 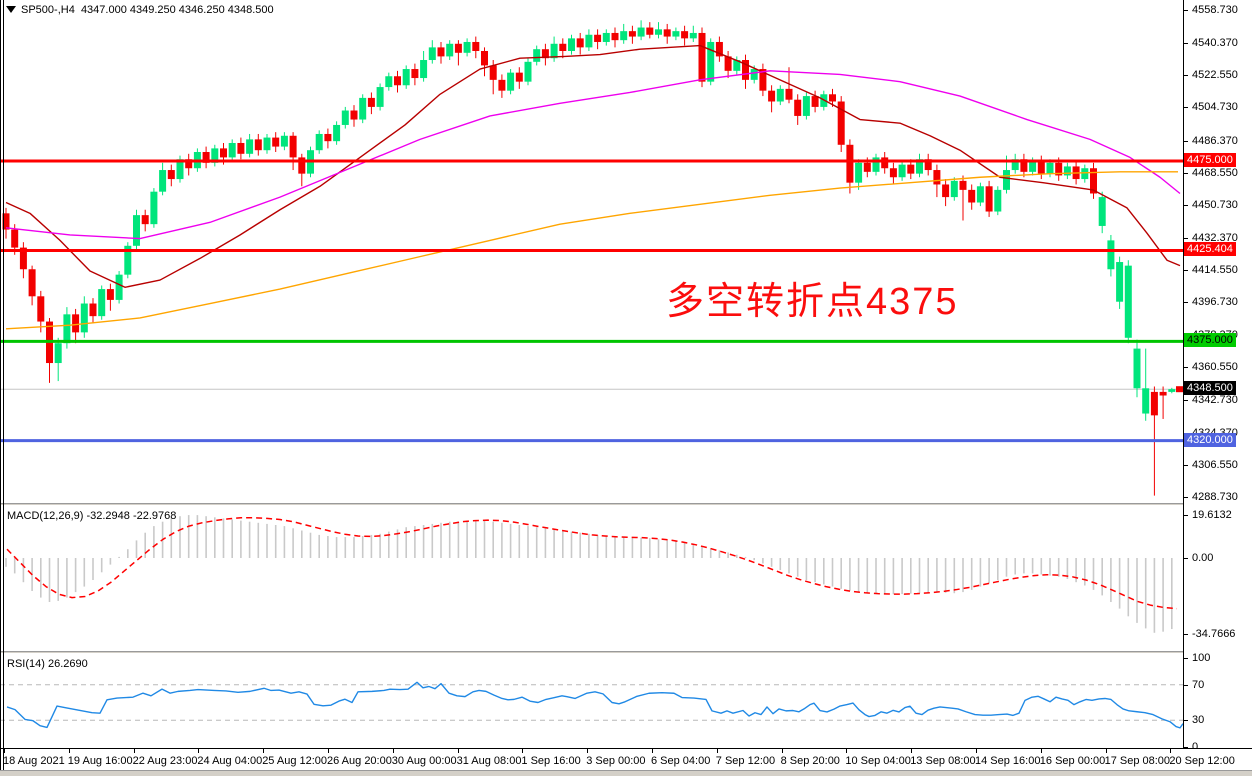 What do you see at coordinates (812, 302) in the screenshot?
I see `chart-text-annotation: 多空转折点4375` at bounding box center [812, 302].